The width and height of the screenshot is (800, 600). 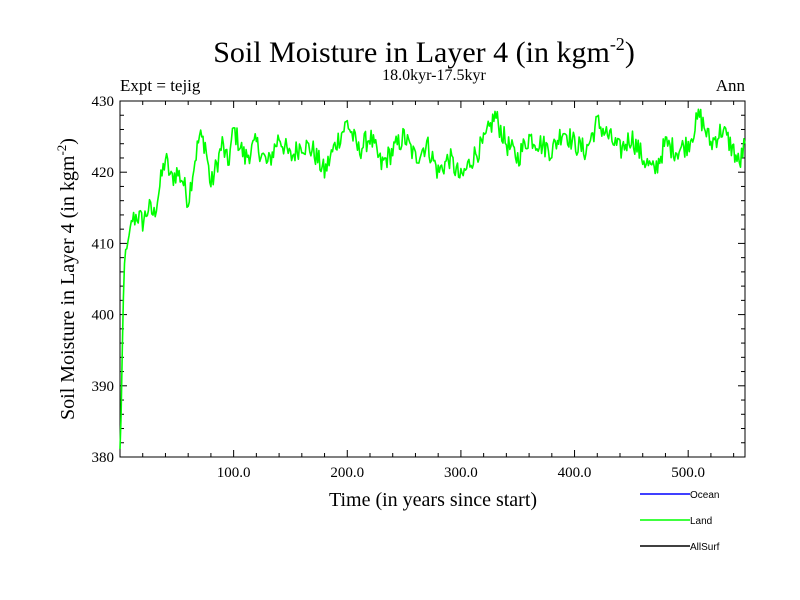 I want to click on y-axis-label-close: ), so click(x=68, y=141).